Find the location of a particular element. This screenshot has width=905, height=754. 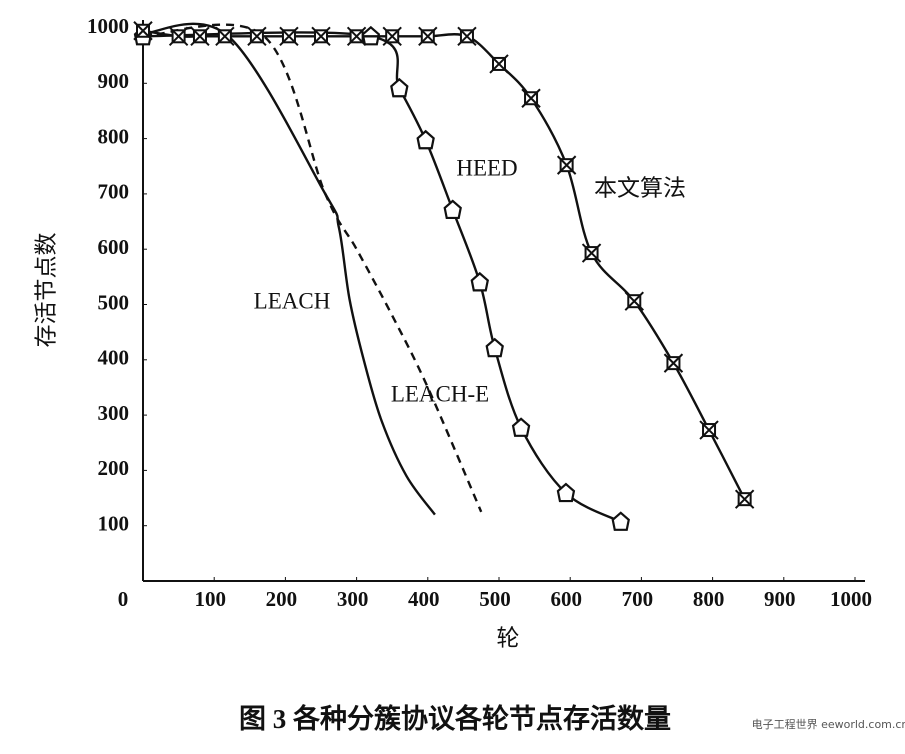

y-tick-label: 900 is located at coordinates (114, 81).